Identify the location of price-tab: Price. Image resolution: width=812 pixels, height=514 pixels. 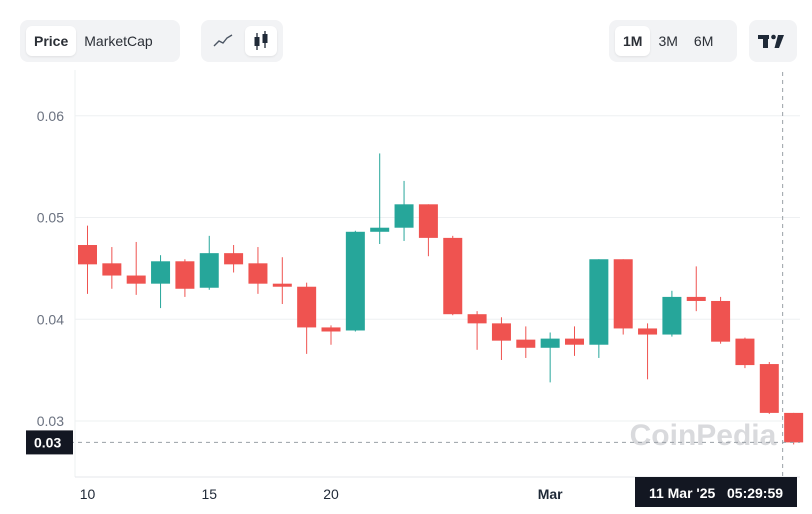
(51, 41).